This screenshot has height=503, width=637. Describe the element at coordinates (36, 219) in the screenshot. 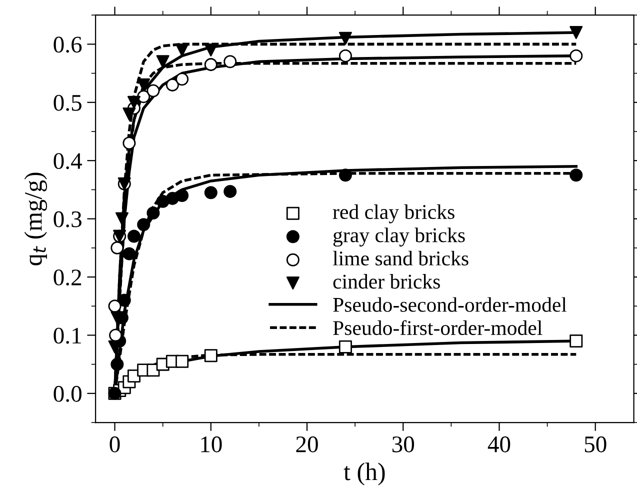

I see `y-axis-title: q$_{t}$ (mg/g)` at that location.